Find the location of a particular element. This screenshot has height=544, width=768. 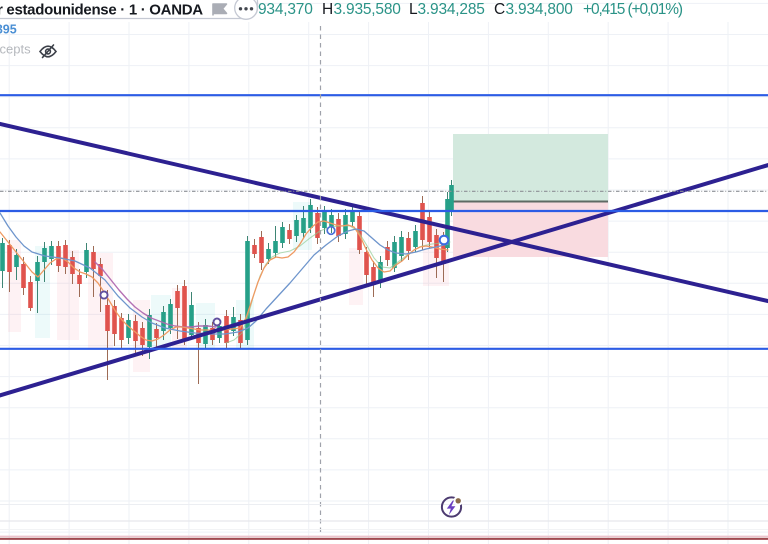

svg-text: 3.934,285 is located at coordinates (451, 9).